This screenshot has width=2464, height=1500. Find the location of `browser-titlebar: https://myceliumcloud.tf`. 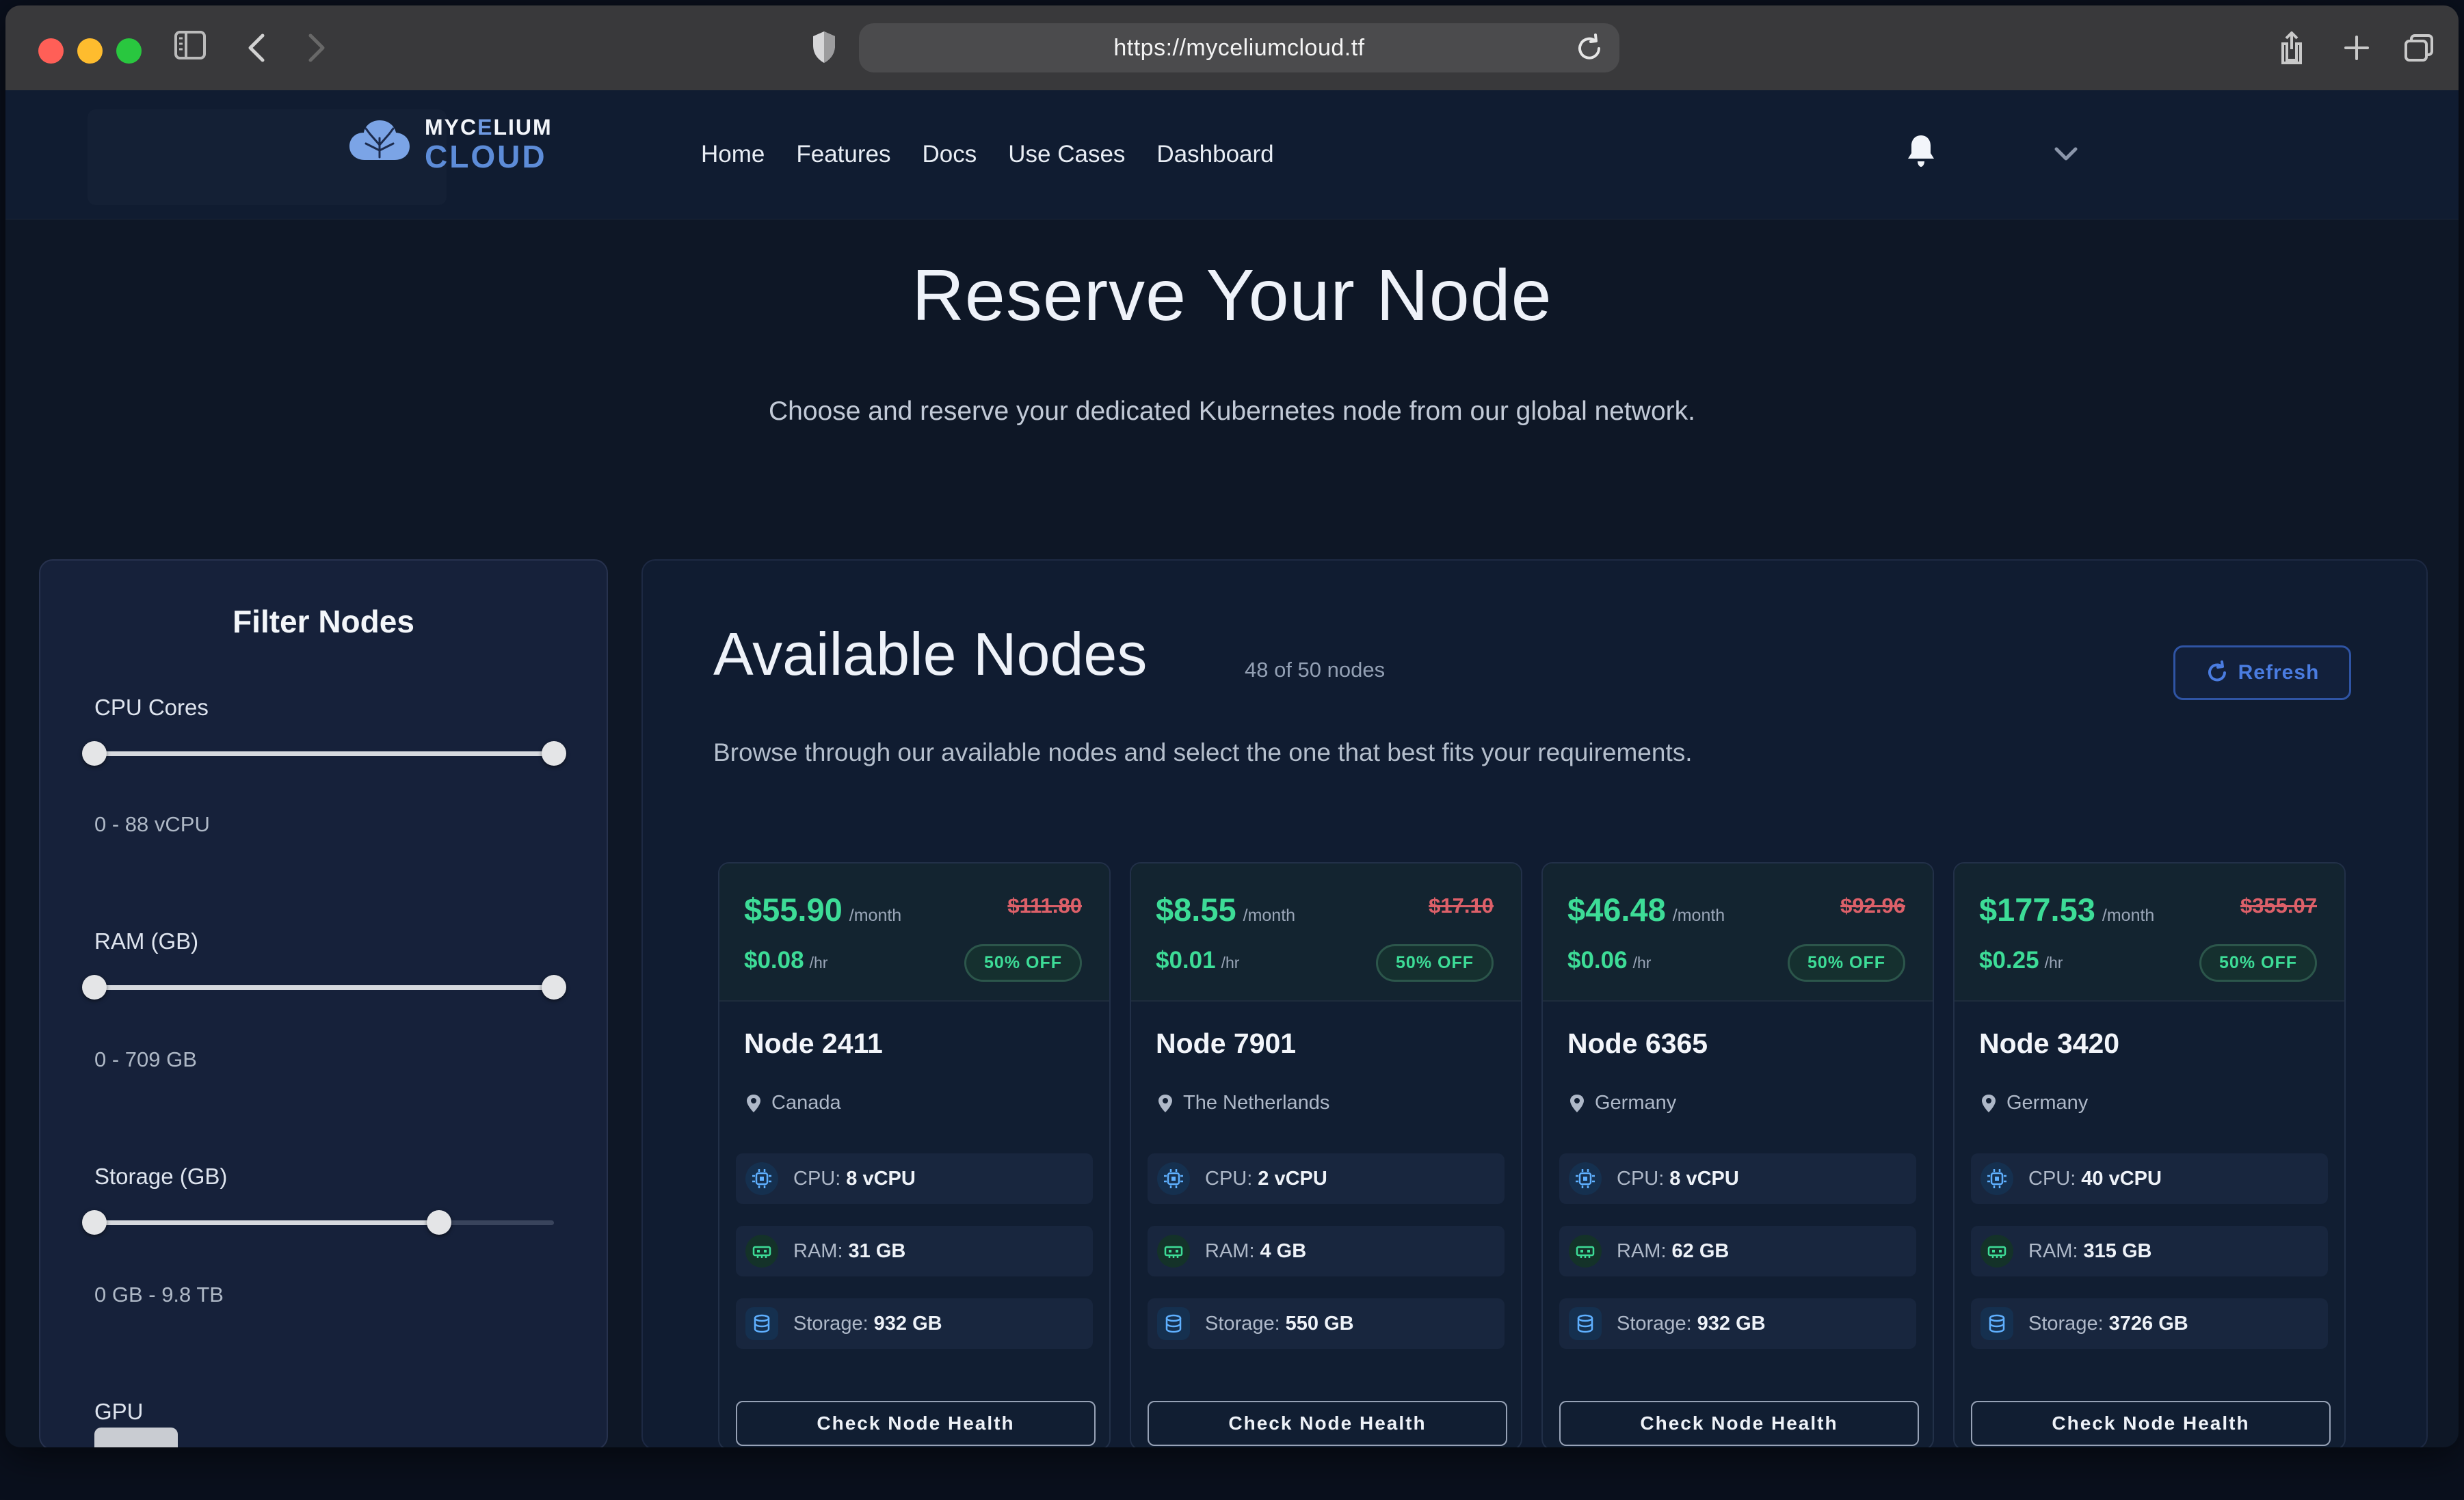

browser-titlebar: https://myceliumcloud.tf is located at coordinates (1232, 47).